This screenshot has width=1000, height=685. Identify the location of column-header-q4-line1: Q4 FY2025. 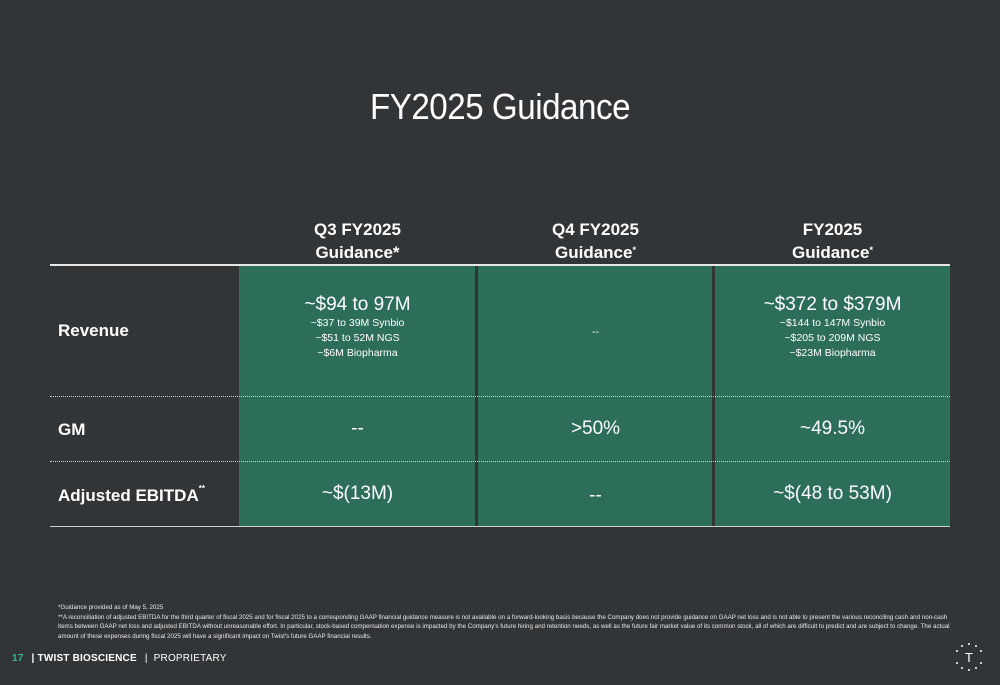
(595, 229).